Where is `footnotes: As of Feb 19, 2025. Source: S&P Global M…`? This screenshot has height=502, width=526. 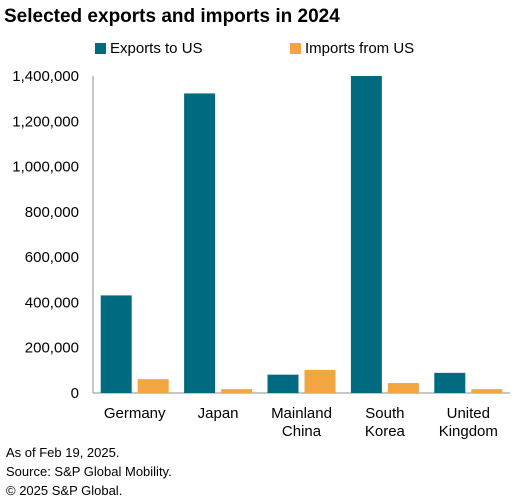
footnotes: As of Feb 19, 2025. Source: S&P Global M… is located at coordinates (89, 471).